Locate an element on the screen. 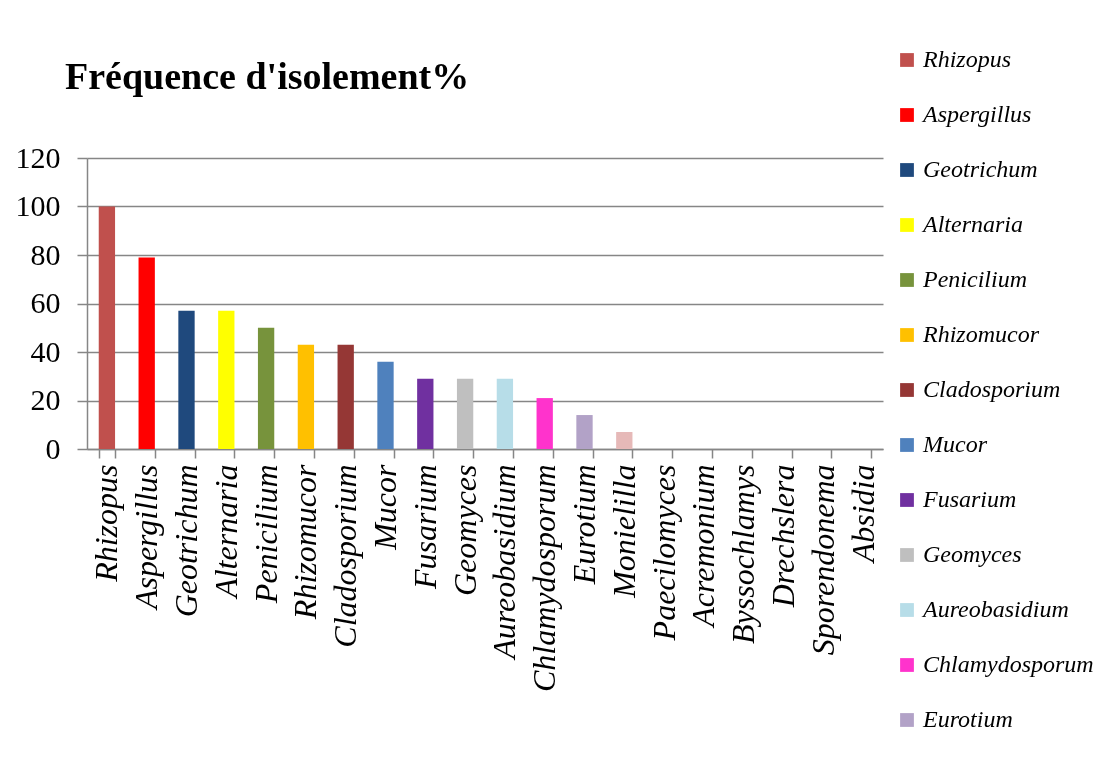  x-tick-label: Acremonium is located at coordinates (703, 546).